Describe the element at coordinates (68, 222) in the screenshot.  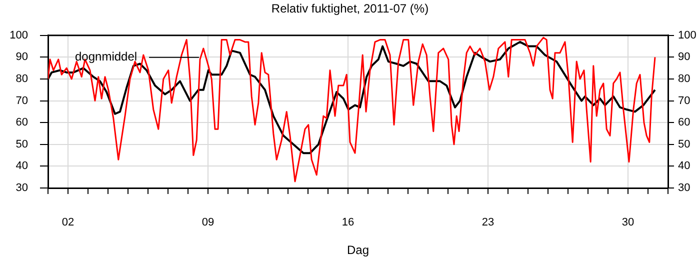
I see `x-tick-label: 02` at that location.